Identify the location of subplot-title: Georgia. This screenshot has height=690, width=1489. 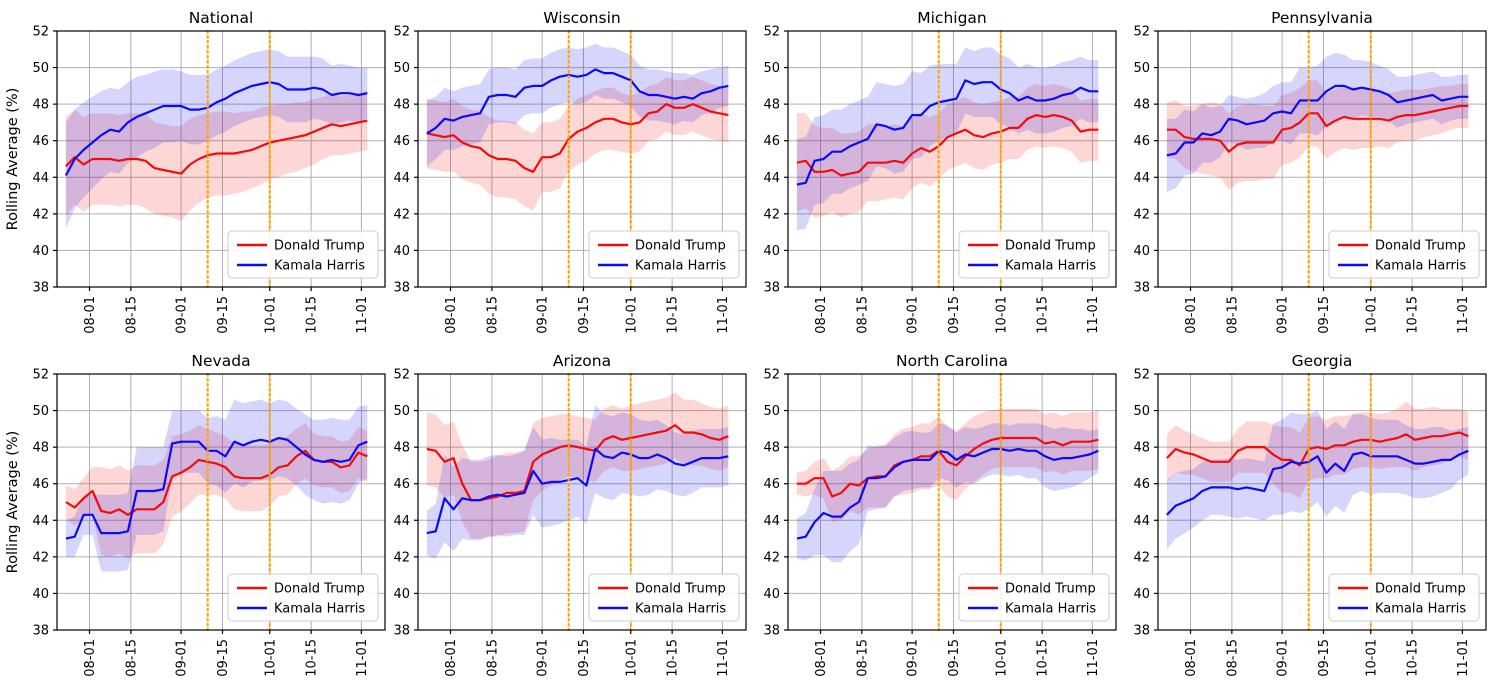
(1322, 361).